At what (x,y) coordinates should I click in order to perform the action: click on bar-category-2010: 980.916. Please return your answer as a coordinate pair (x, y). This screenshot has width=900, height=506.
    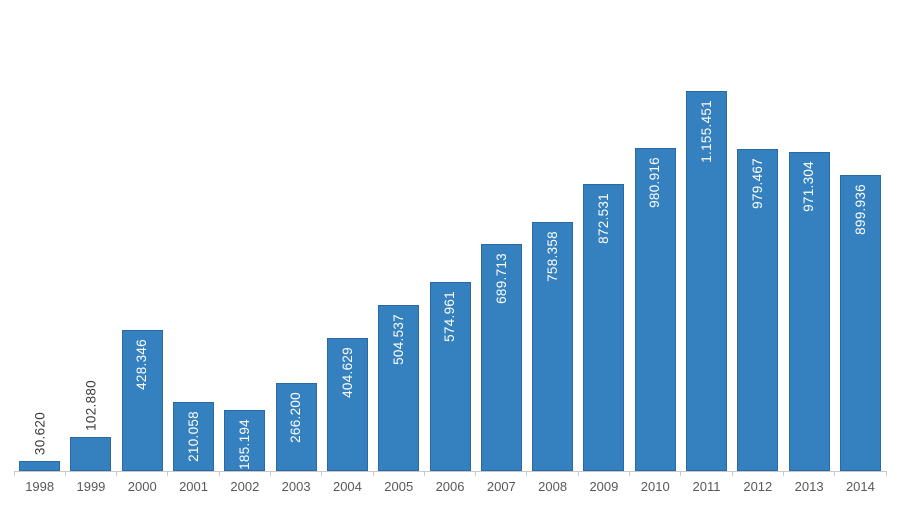
    Looking at the image, I should click on (655, 281).